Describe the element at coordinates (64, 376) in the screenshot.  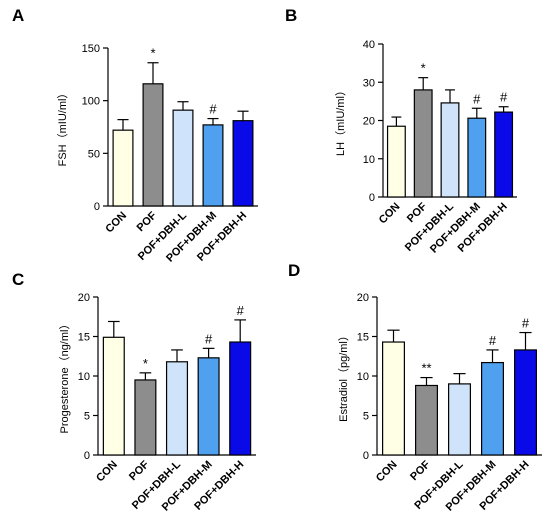
I see `y-axis-label: Progesterone（ng/ml）` at that location.